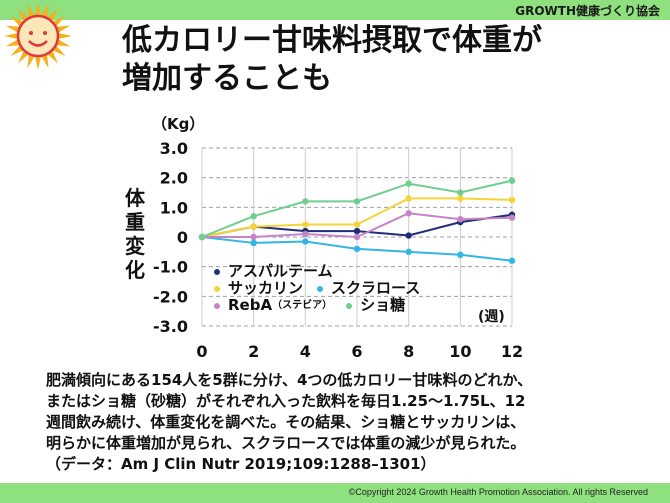 The image size is (670, 503). I want to click on y-axis-char: 変, so click(135, 246).